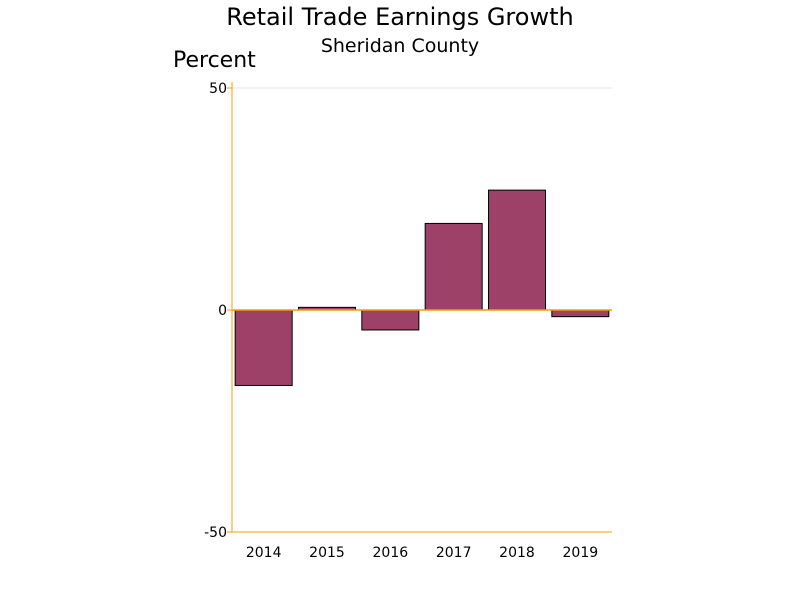  I want to click on bar-2016, so click(390, 320).